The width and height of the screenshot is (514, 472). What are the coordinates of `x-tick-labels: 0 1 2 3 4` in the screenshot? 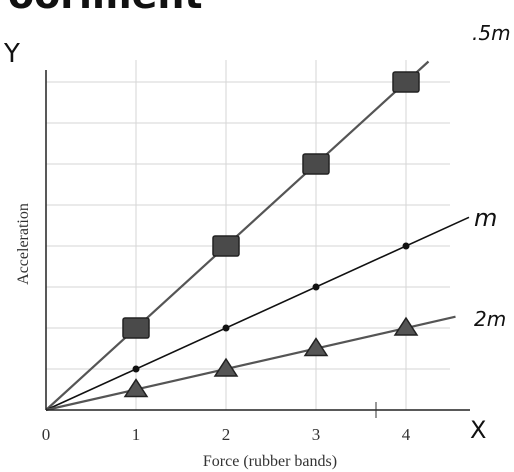 It's located at (226, 434).